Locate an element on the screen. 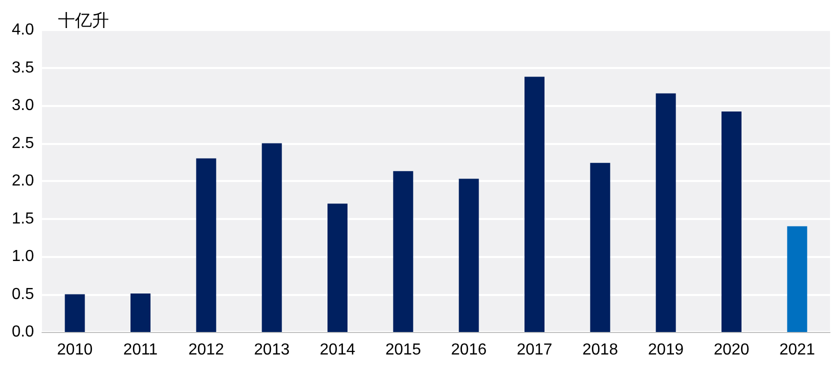  y-axis-title: 十亿升 is located at coordinates (83, 20).